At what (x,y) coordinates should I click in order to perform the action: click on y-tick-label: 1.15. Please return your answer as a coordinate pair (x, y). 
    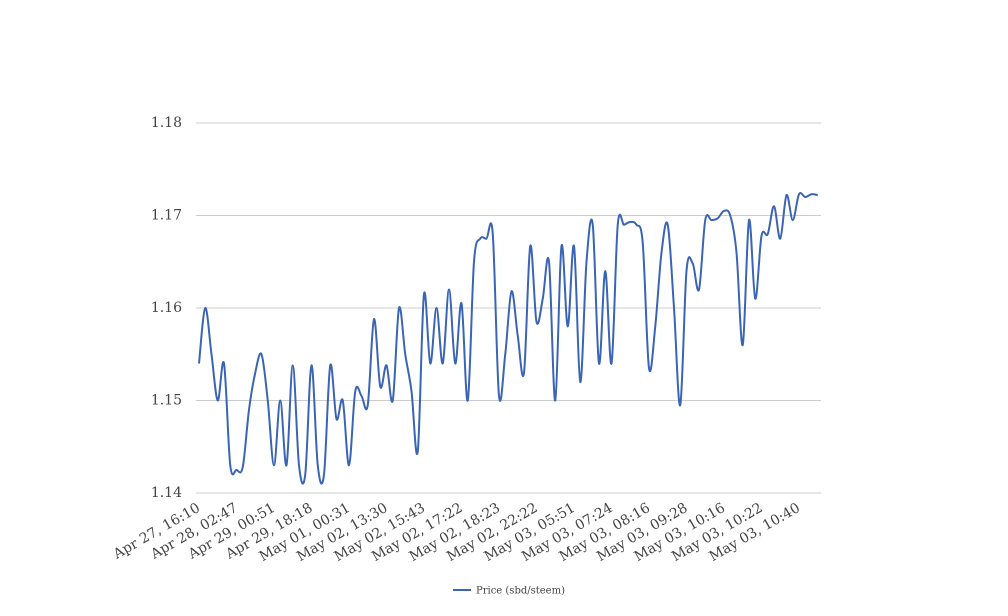
    Looking at the image, I should click on (166, 401).